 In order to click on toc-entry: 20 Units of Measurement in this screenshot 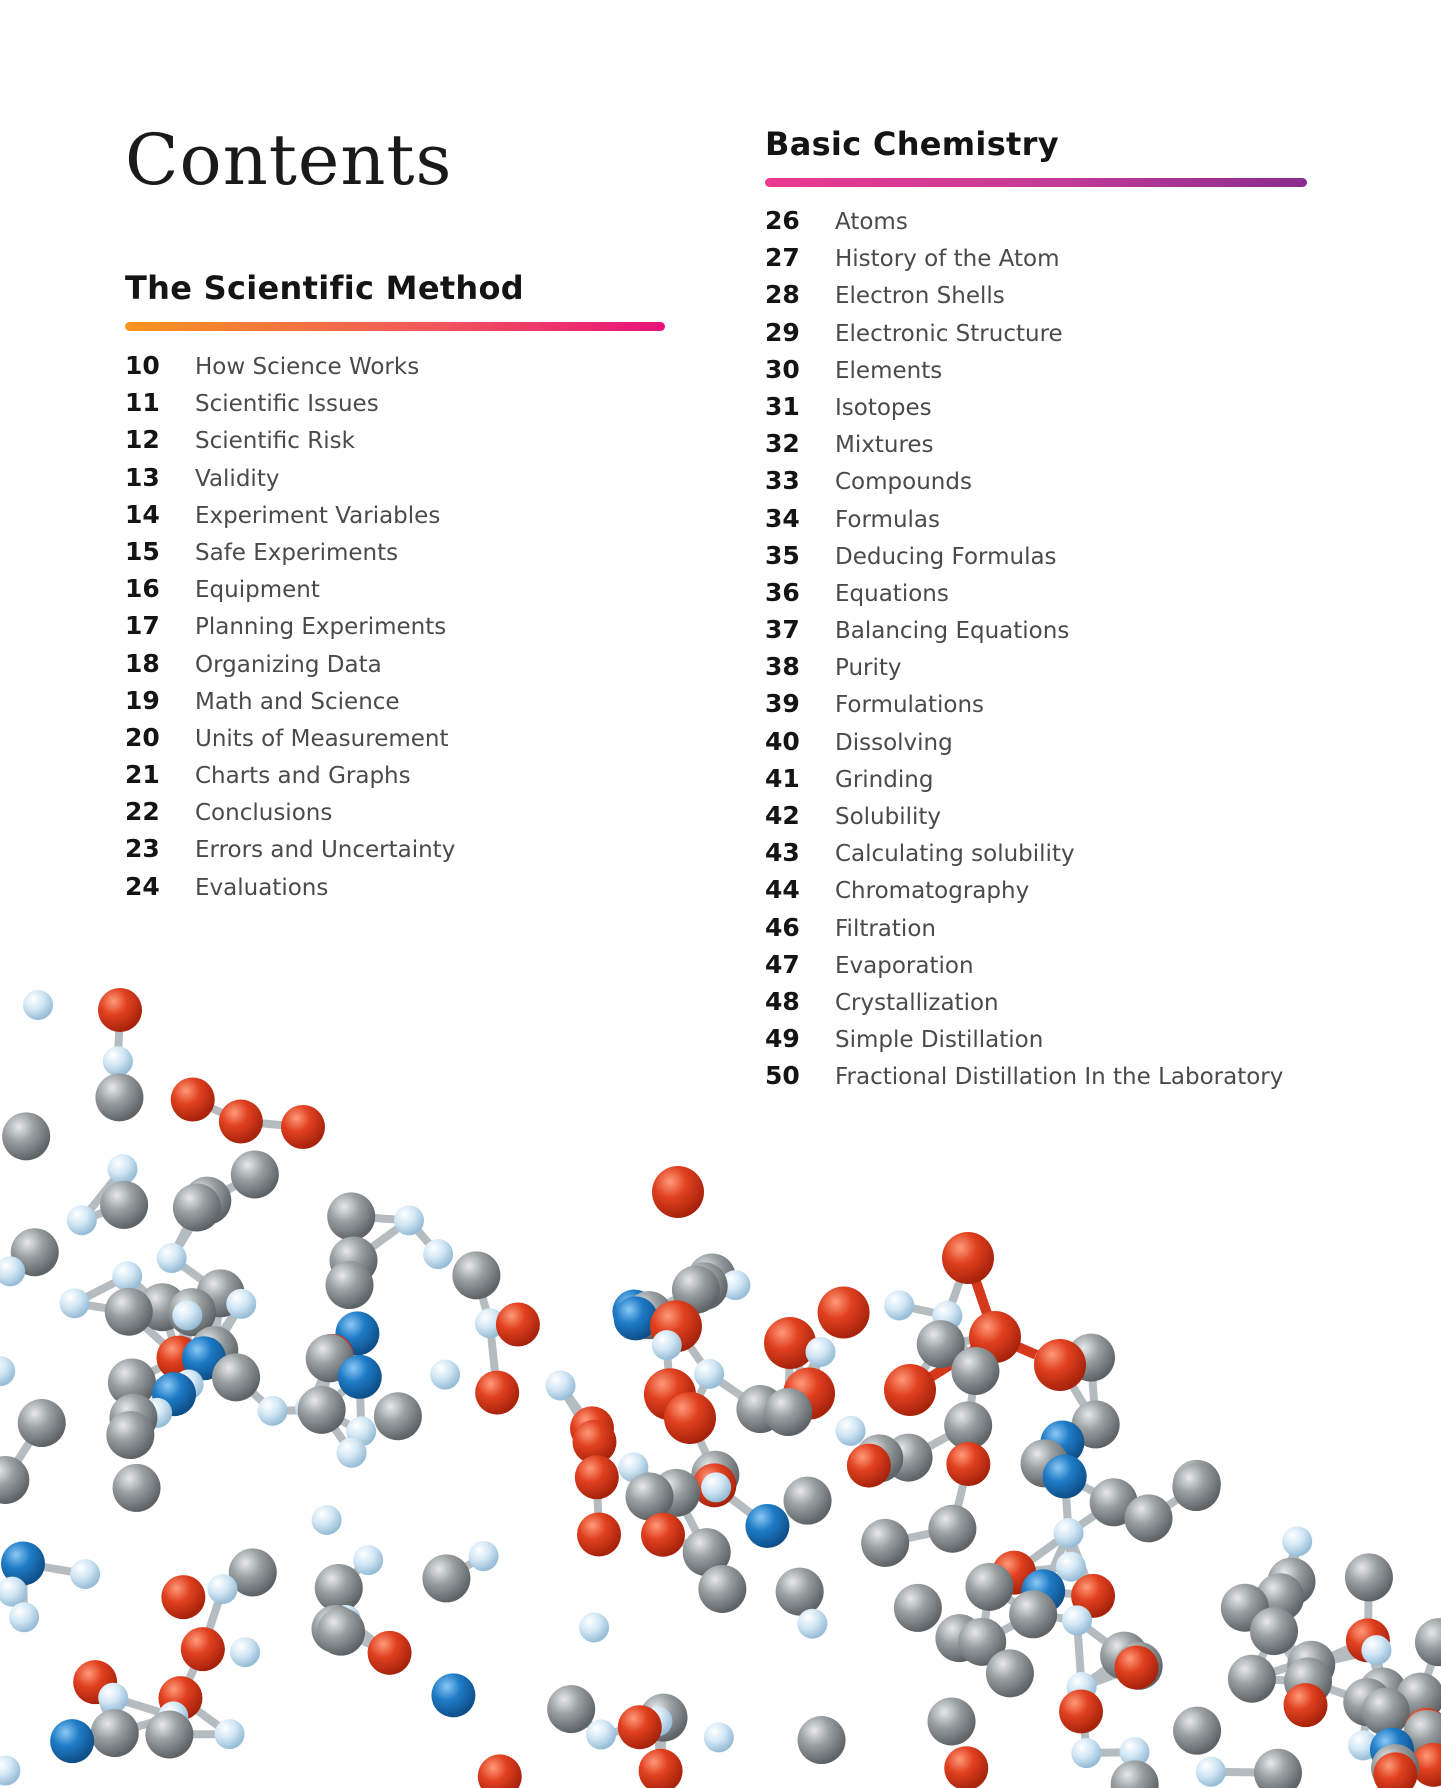, I will do `click(395, 741)`.